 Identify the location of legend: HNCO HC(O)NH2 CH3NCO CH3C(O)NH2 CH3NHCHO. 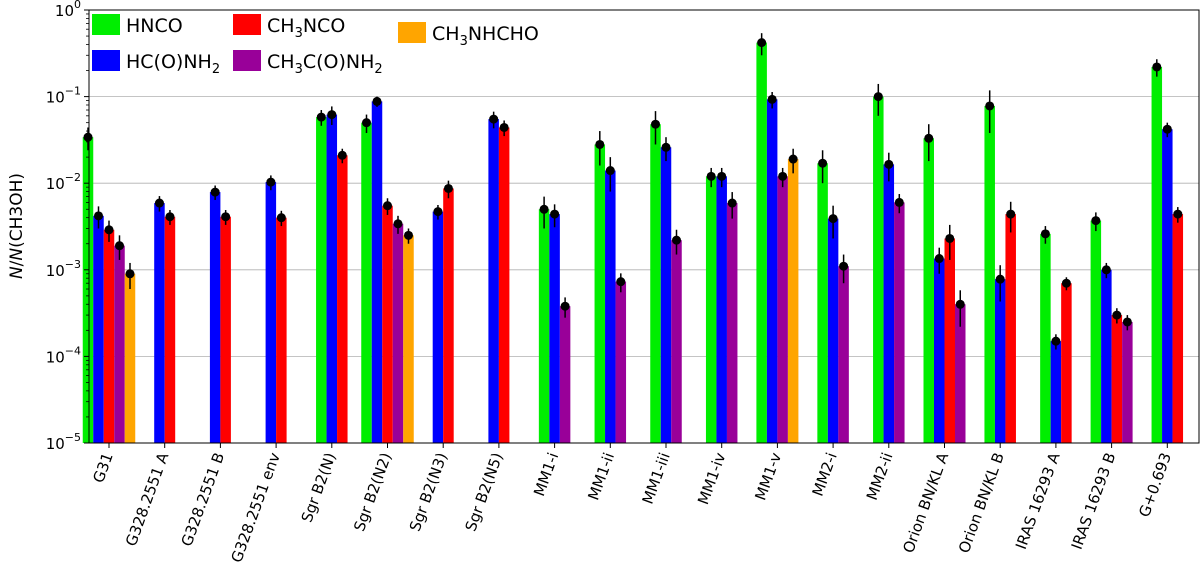
(315, 45).